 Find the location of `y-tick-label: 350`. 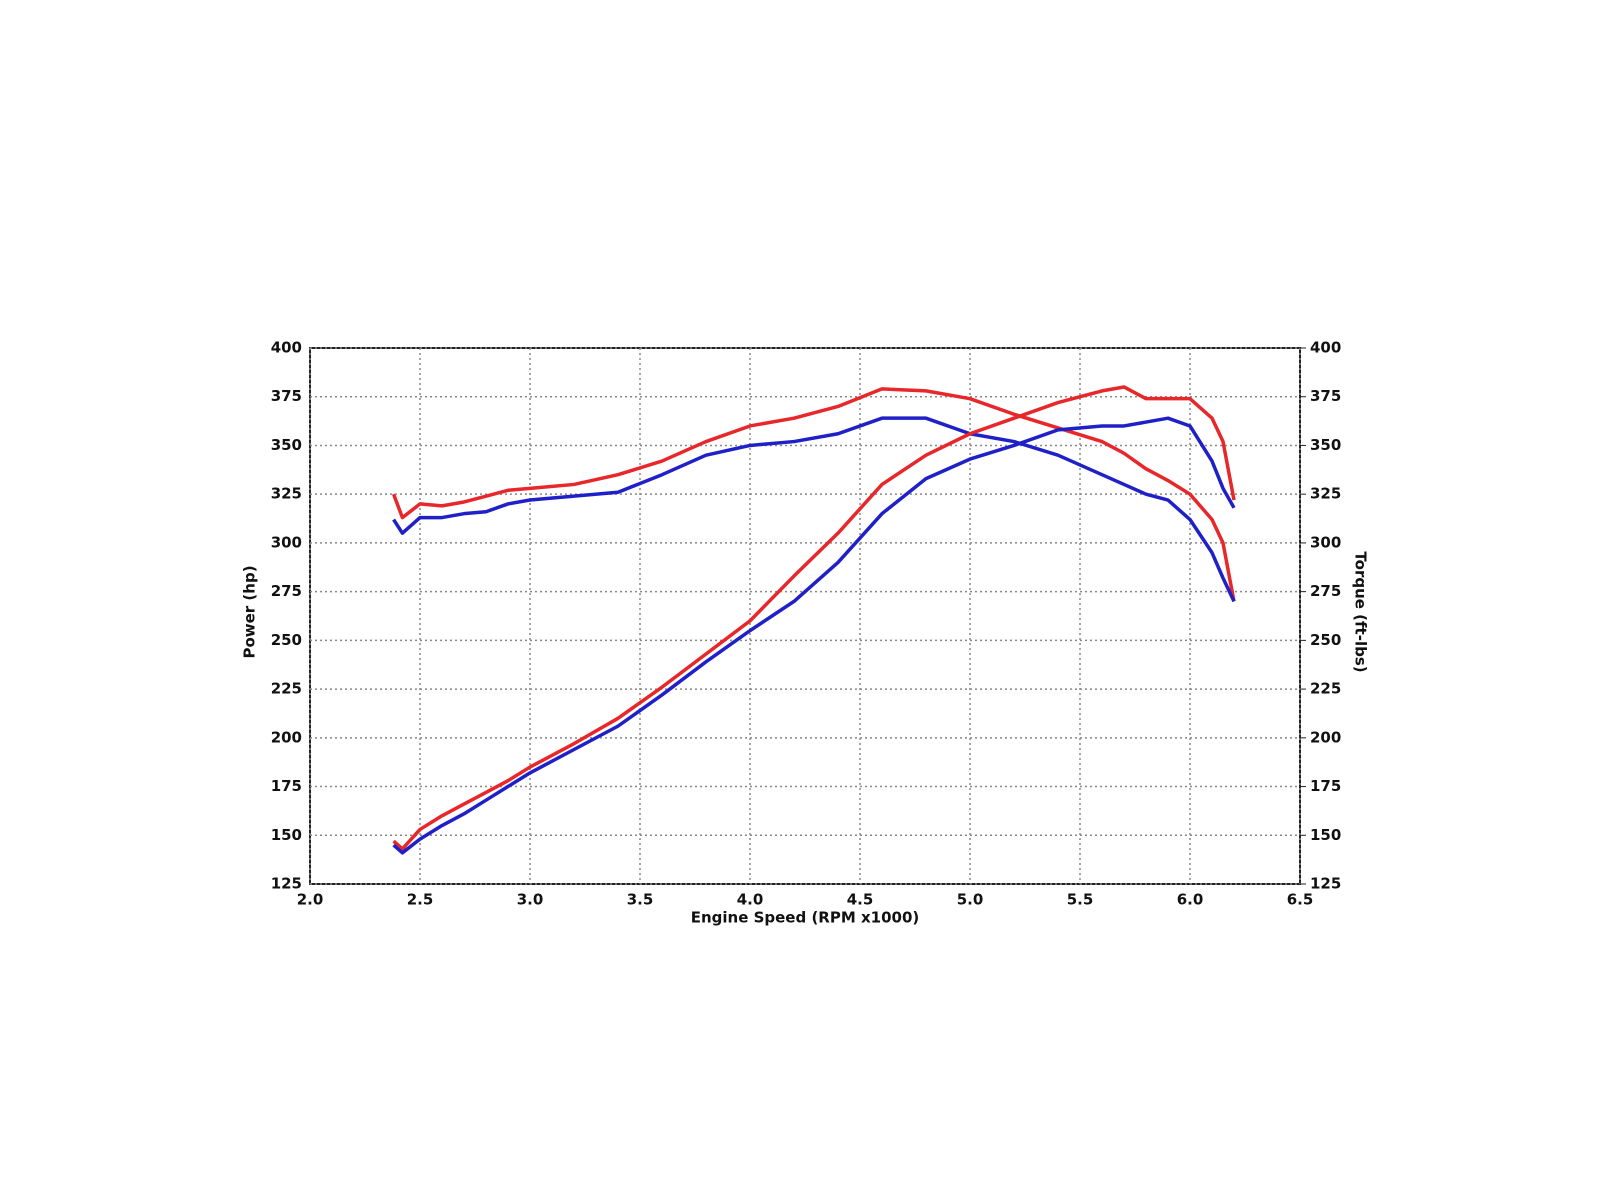

y-tick-label: 350 is located at coordinates (286, 445).